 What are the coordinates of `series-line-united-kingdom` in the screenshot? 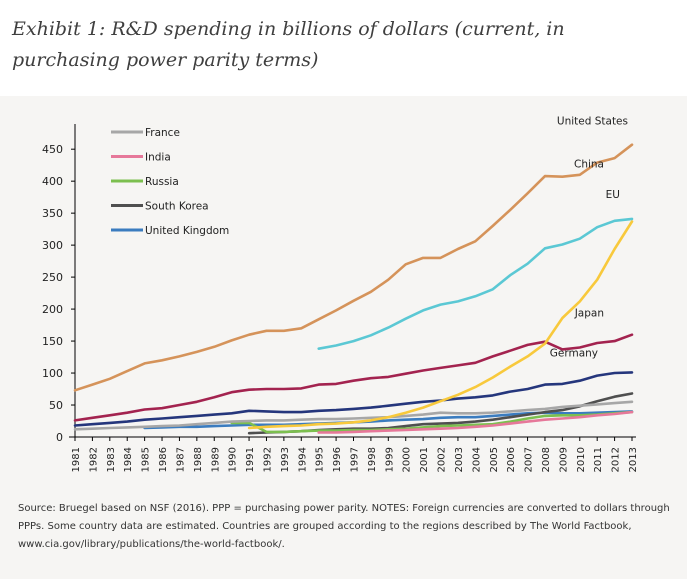 It's located at (388, 420).